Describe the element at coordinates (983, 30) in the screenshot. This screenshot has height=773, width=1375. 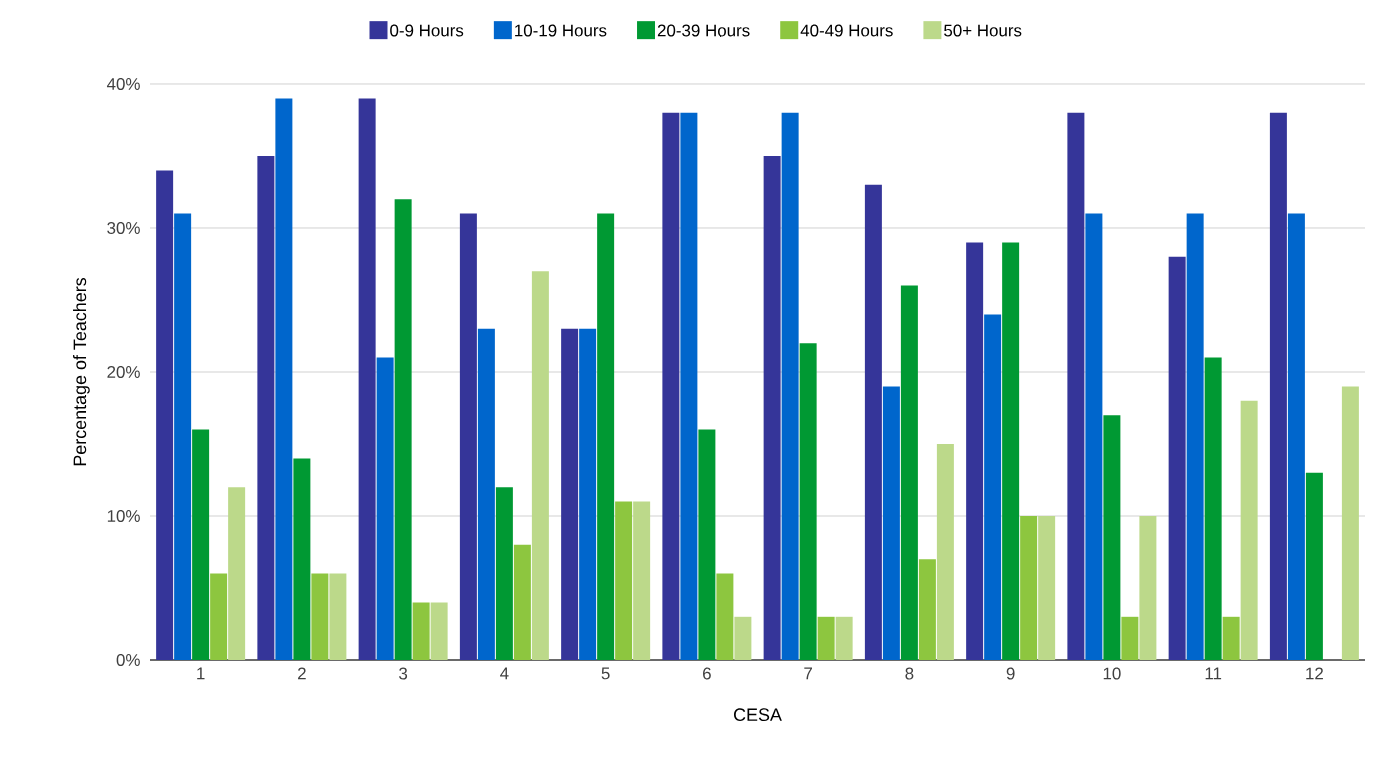
I see `legend-label: 50+ Hours` at that location.